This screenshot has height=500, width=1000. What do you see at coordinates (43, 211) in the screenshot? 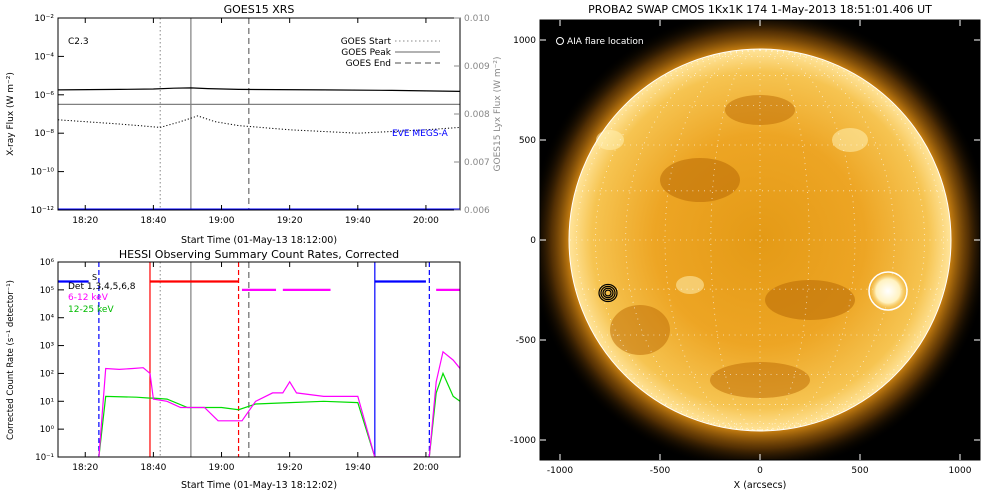
I see `goes-y-tick-label: 10⁻¹²` at bounding box center [43, 211].